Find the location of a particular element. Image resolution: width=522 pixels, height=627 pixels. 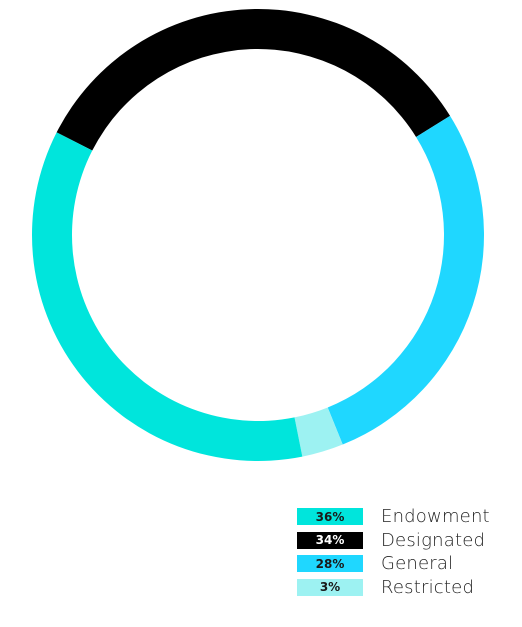

legend-item-designated: 34% Designated is located at coordinates (393, 540).